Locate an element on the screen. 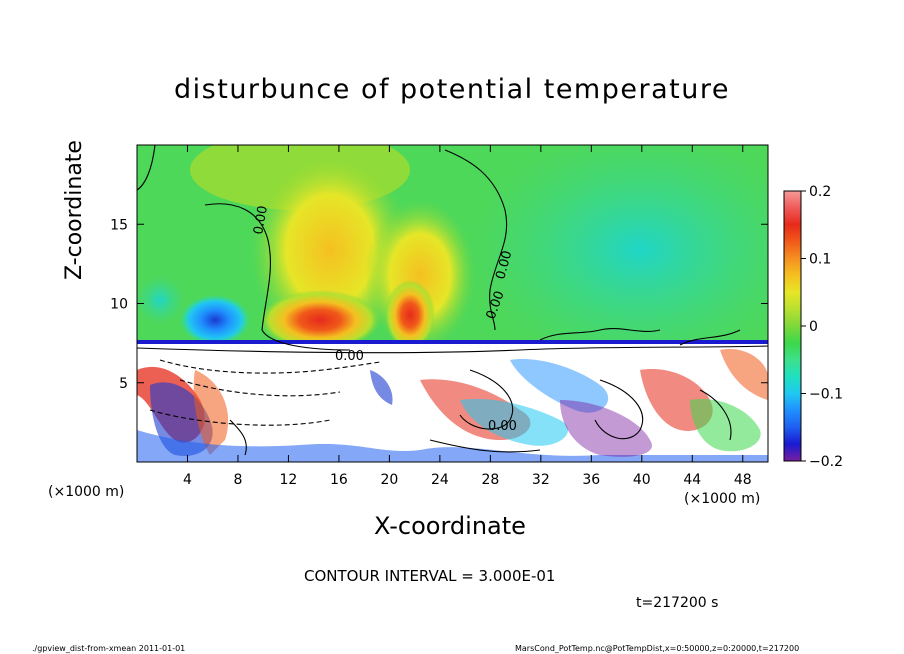  colorbar: −0.2 −0.1 0 0.1 0.2 is located at coordinates (813, 327).